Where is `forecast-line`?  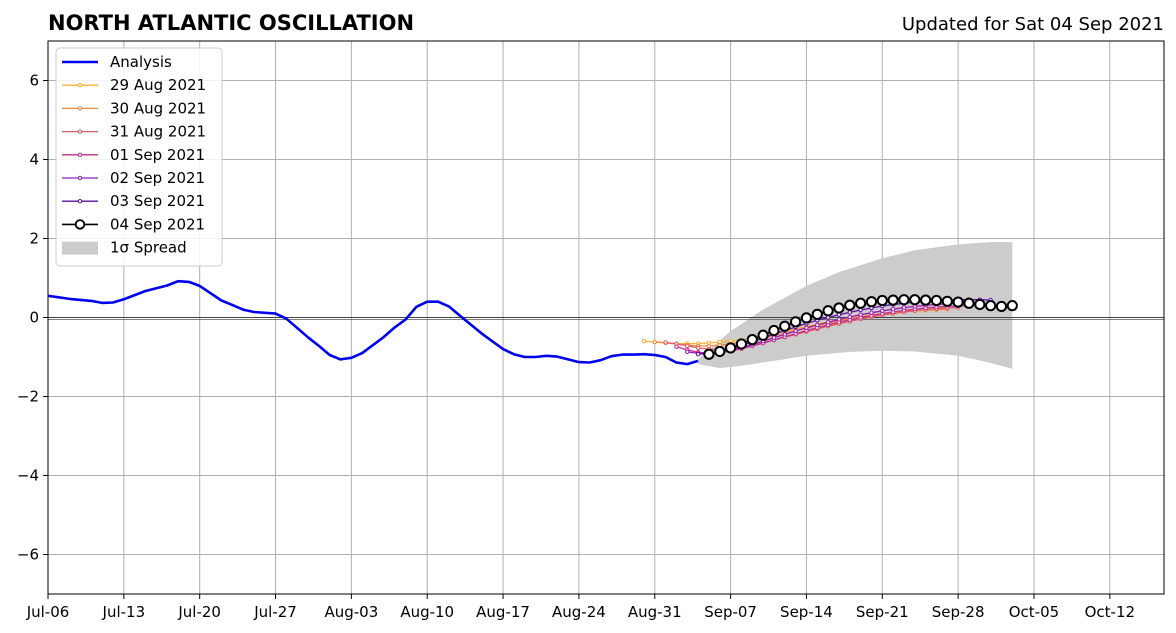
forecast-line is located at coordinates (812, 328).